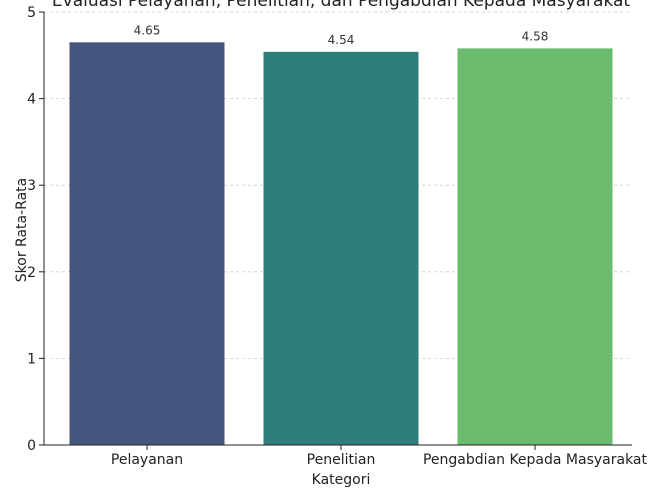 The image size is (664, 489). I want to click on data-label: 4.58, so click(535, 36).